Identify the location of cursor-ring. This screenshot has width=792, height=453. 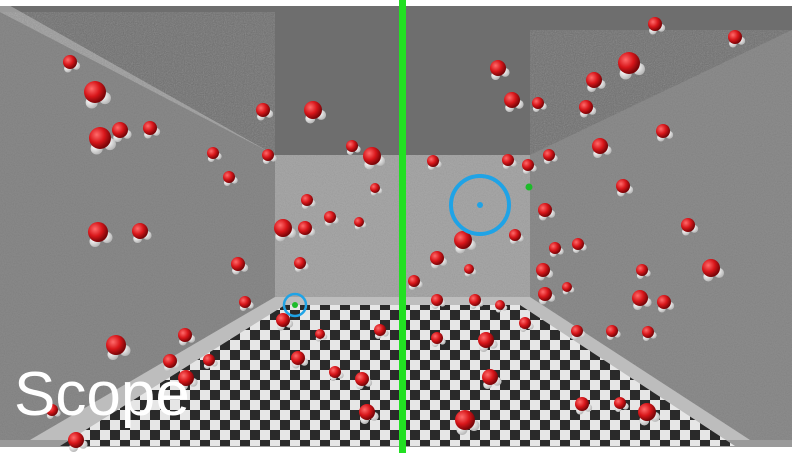
(480, 205).